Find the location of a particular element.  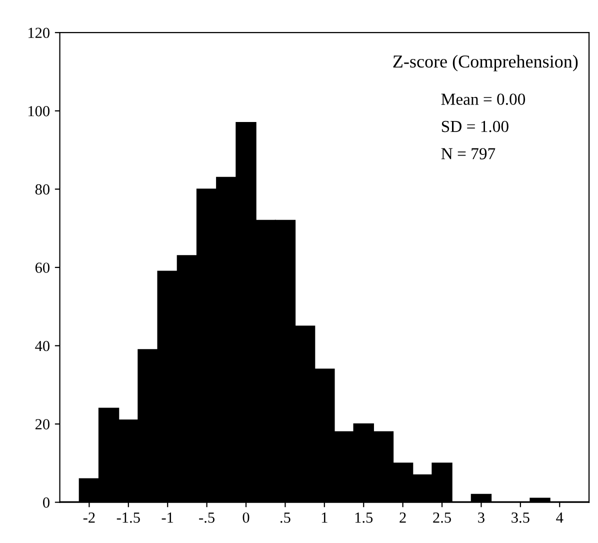

x-tick-label: 1.5 is located at coordinates (364, 517).